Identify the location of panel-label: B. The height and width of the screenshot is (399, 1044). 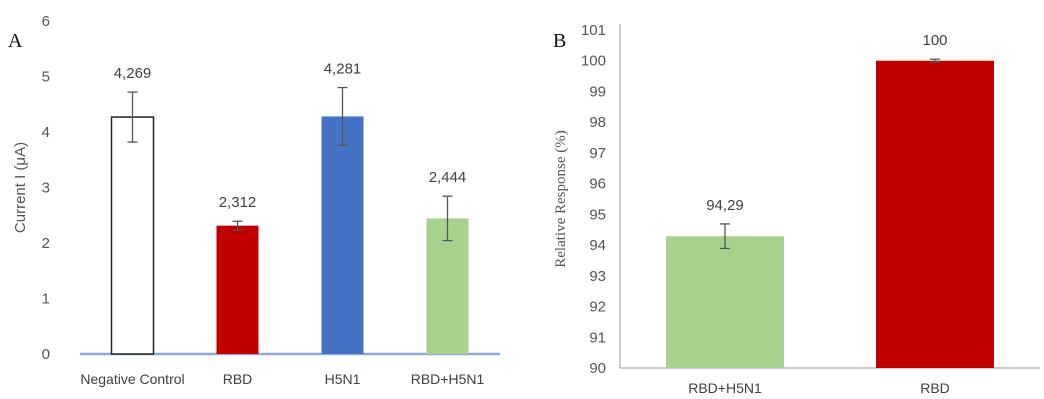
(559, 41).